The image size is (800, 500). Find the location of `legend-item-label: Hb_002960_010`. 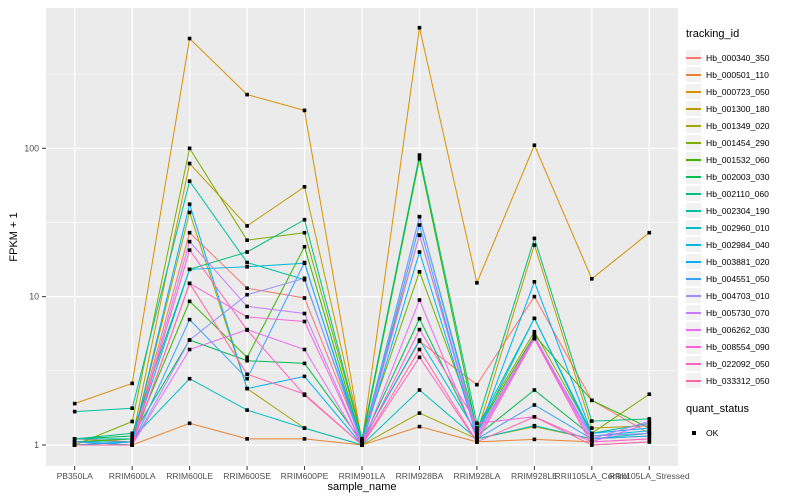

legend-item-label: Hb_002960_010 is located at coordinates (738, 227).